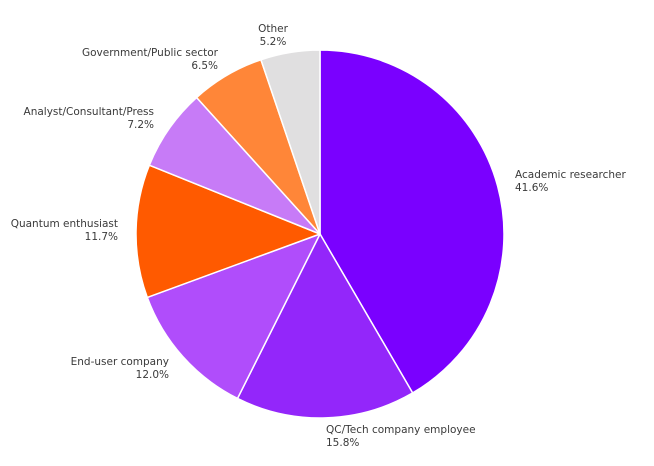  What do you see at coordinates (273, 29) in the screenshot?
I see `slice-label-name: Other` at bounding box center [273, 29].